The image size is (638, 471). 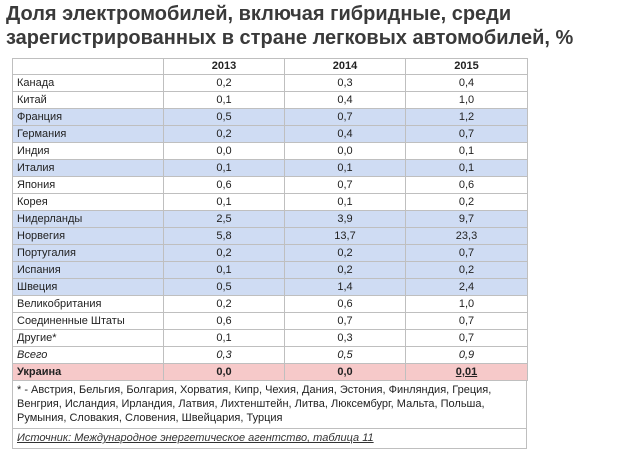 I want to click on row-label: Япония, so click(x=88, y=185).